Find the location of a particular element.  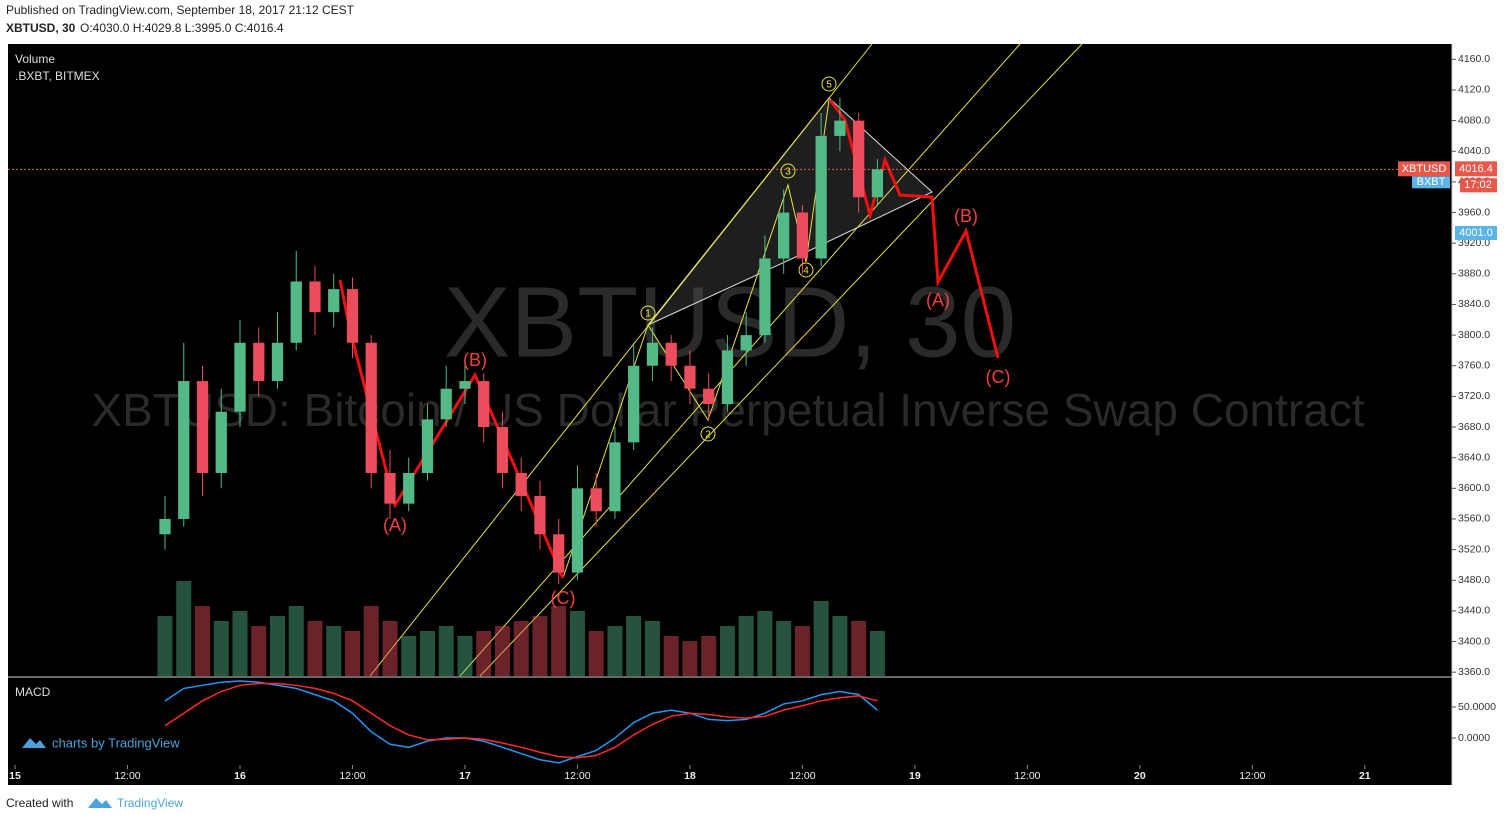

tag-bg is located at coordinates (1476, 233).